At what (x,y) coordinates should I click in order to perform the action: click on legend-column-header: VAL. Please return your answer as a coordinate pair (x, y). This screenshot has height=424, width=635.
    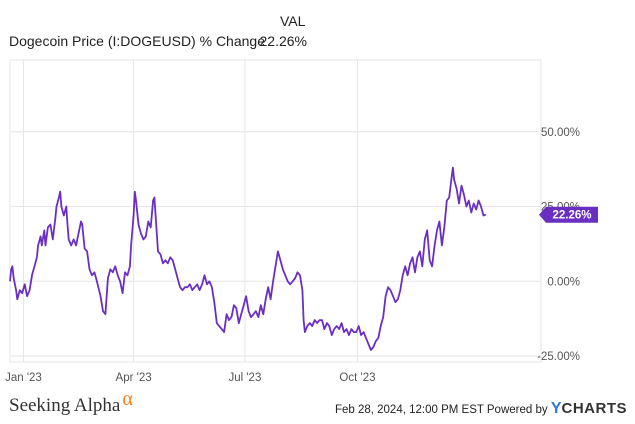
    Looking at the image, I should click on (293, 21).